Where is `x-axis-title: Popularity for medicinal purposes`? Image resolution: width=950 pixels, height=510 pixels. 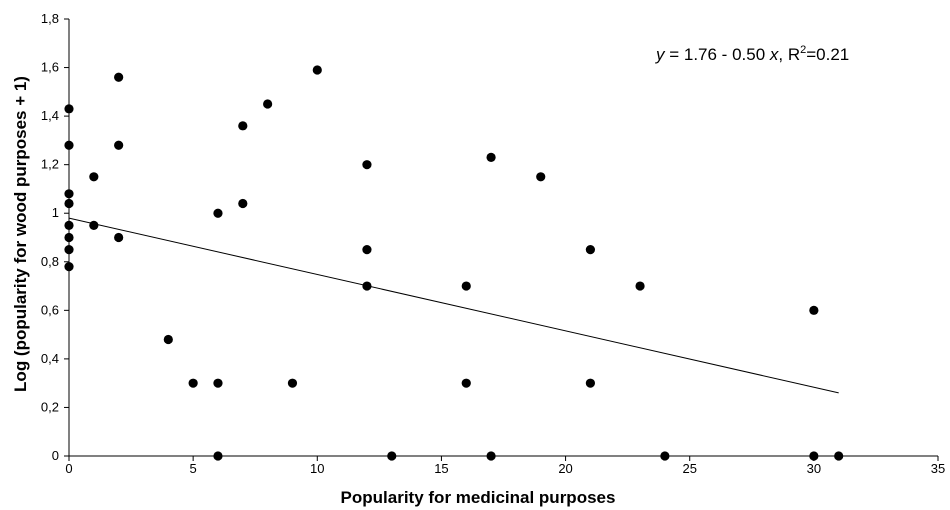
x-axis-title: Popularity for medicinal purposes is located at coordinates (478, 497).